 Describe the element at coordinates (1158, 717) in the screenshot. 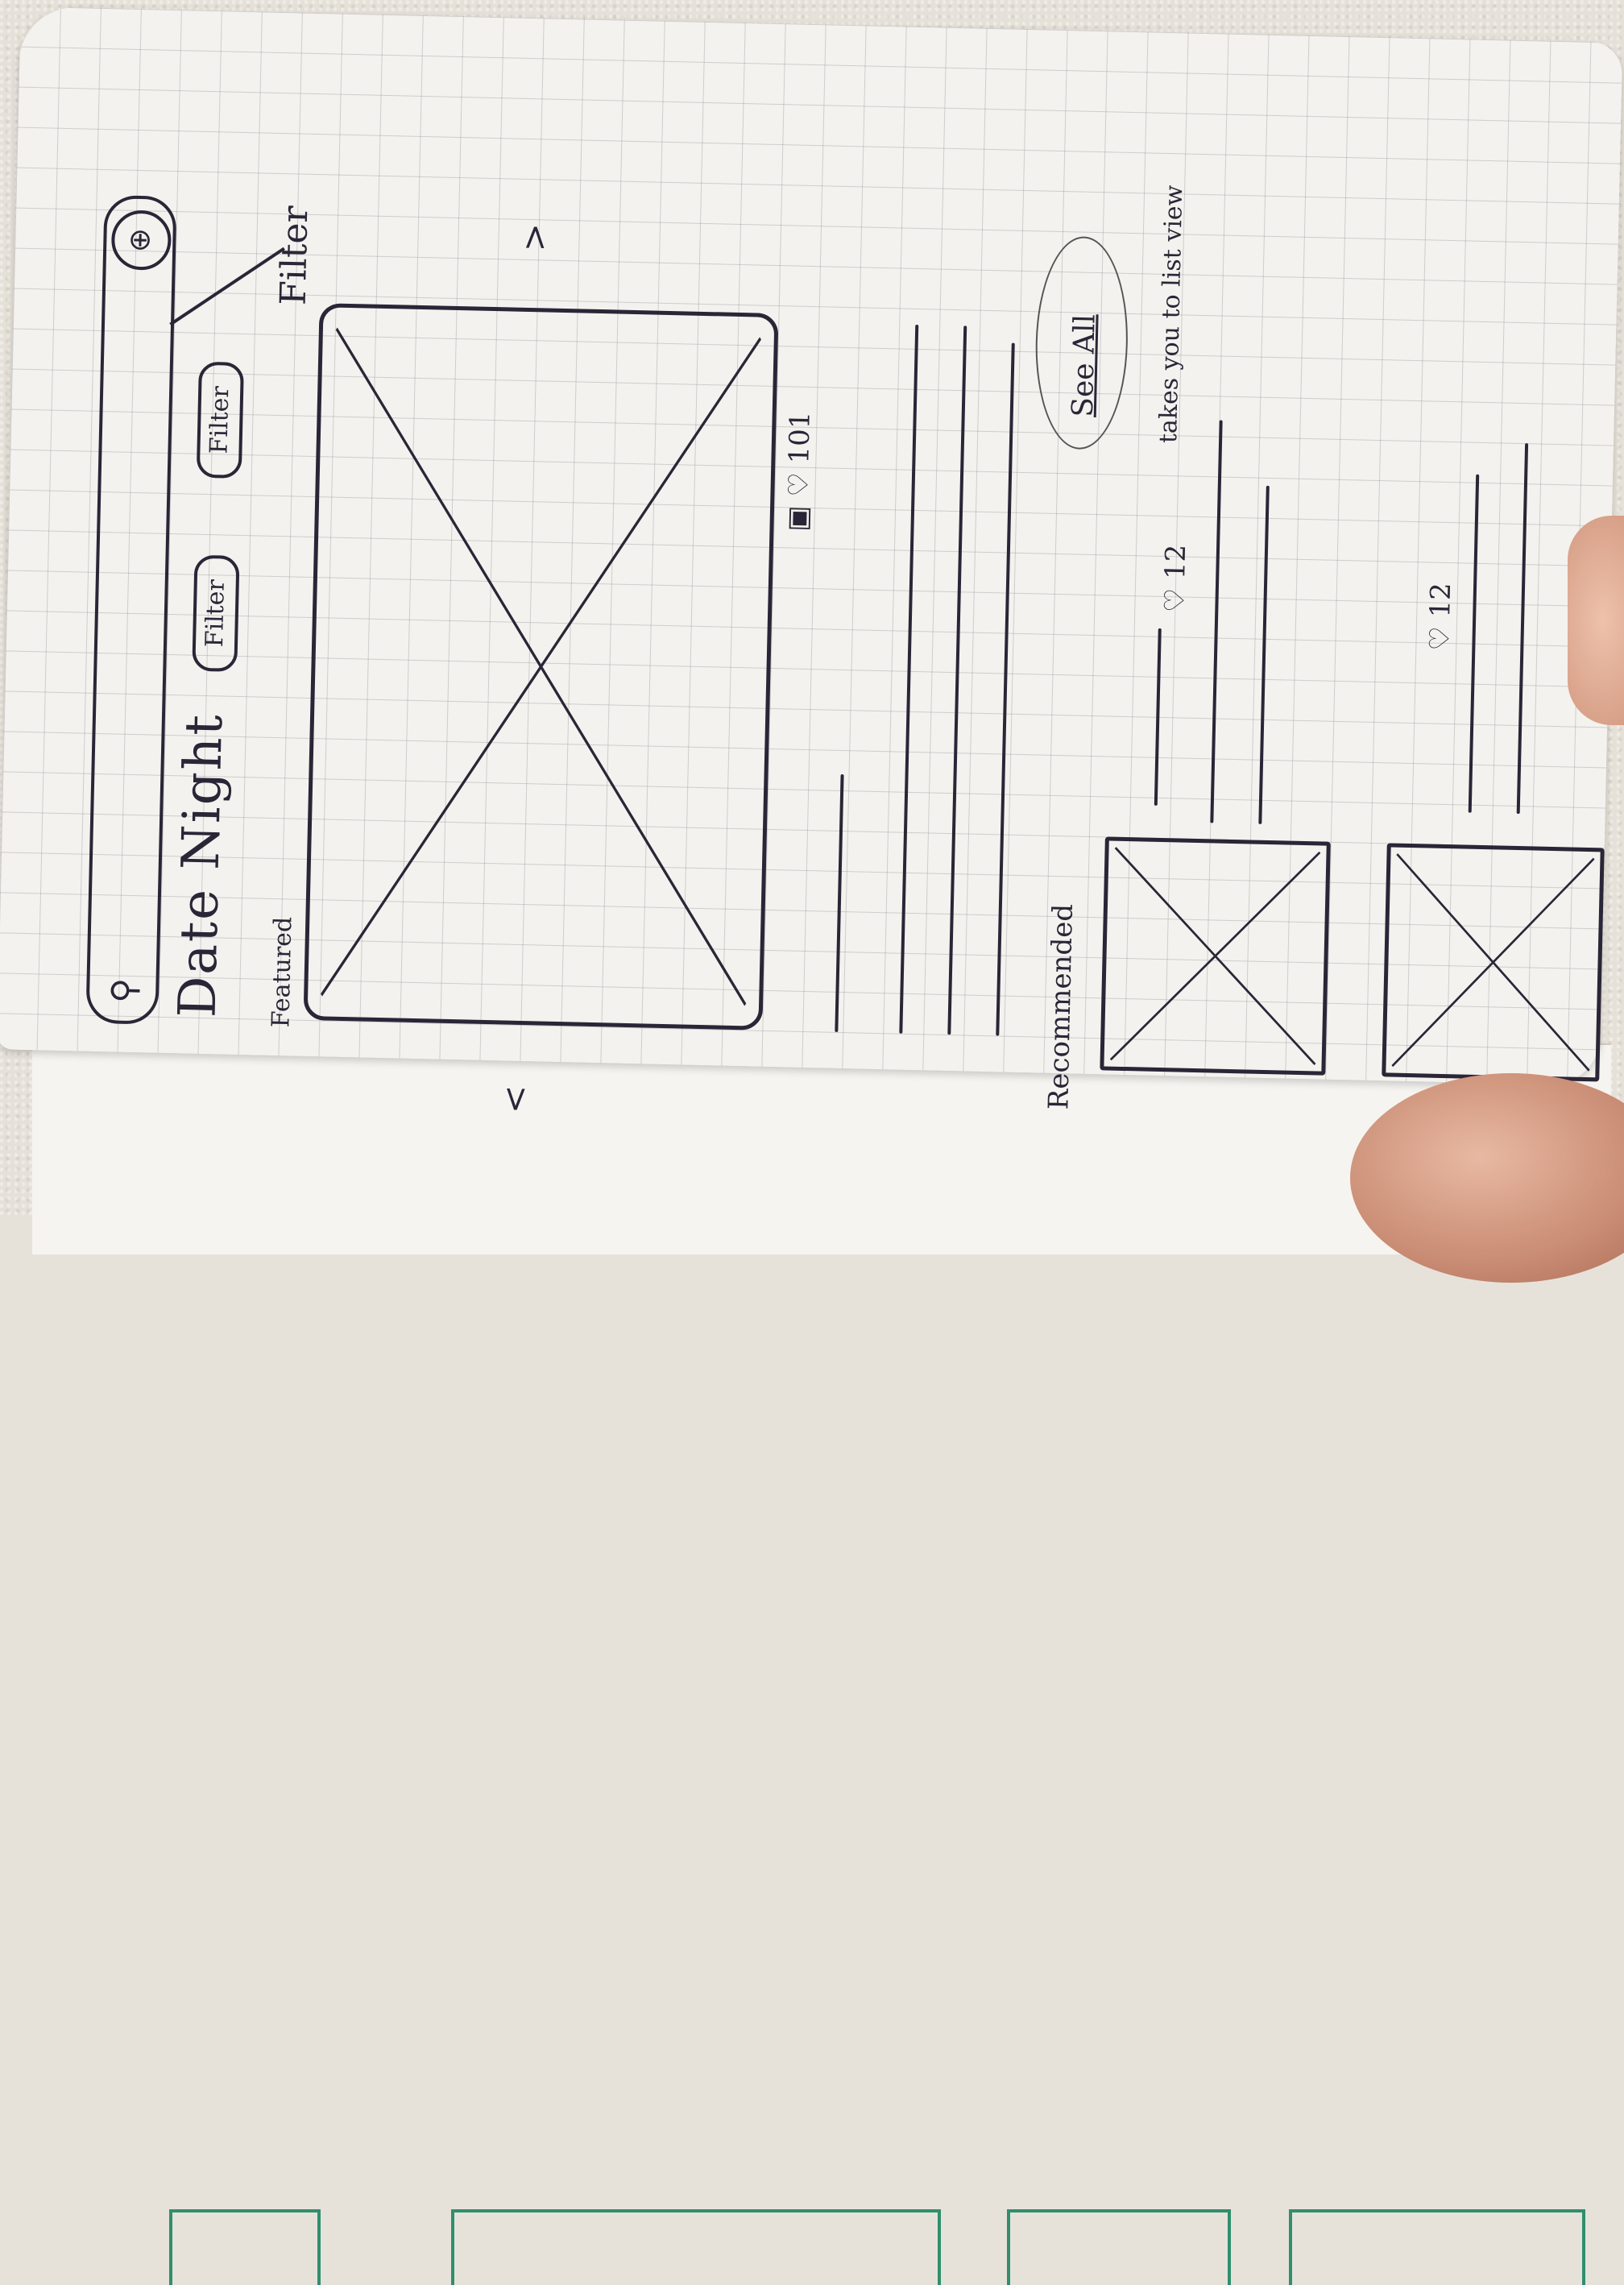

I see `recommended-title-line` at that location.